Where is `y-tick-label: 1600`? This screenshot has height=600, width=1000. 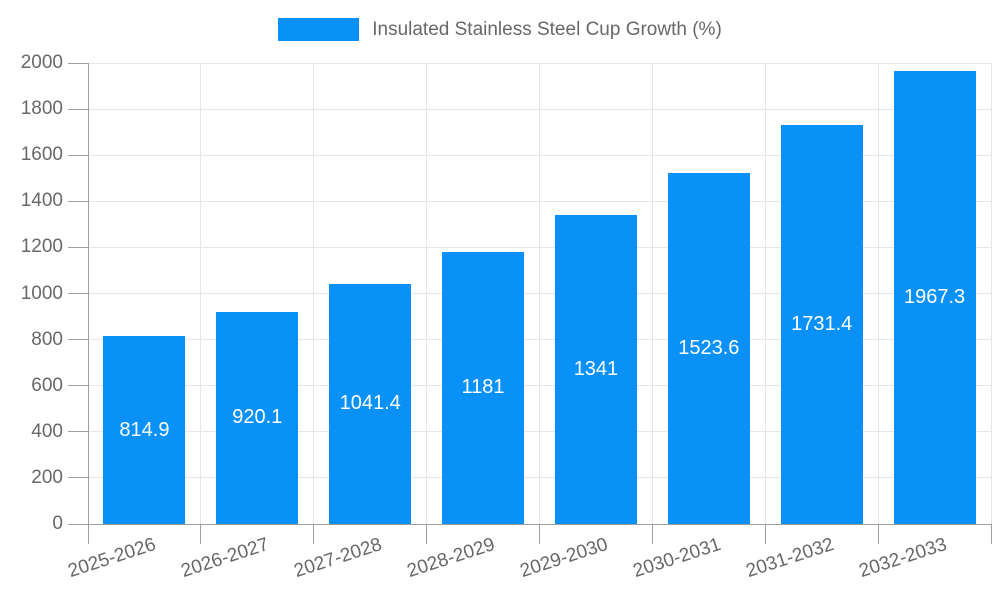 y-tick-label: 1600 is located at coordinates (41, 155).